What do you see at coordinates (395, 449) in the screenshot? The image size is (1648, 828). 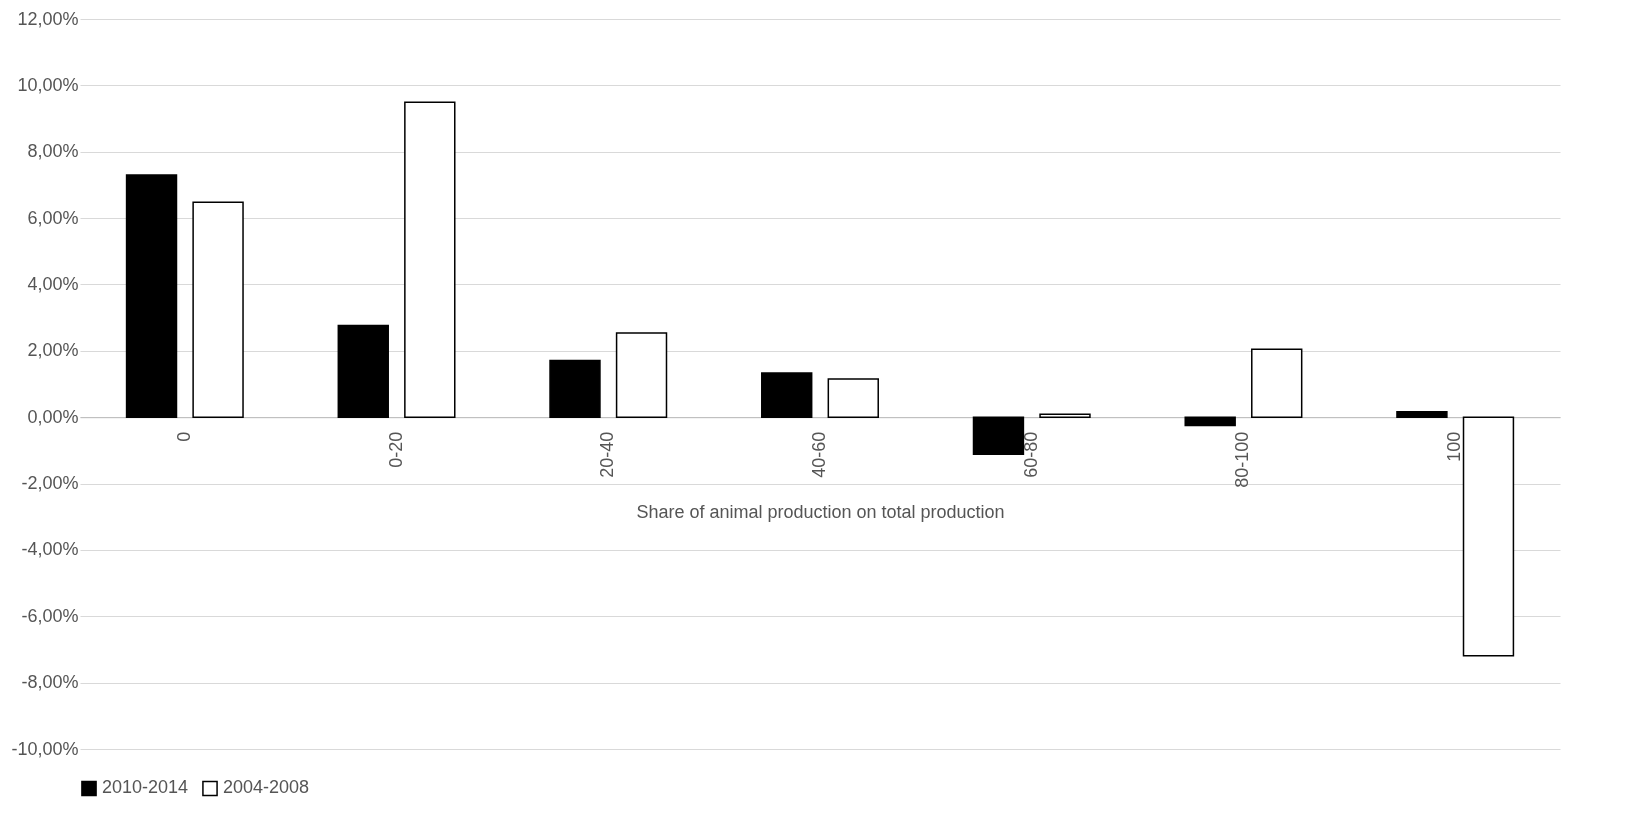 I see `x-tick-label: 0-20` at bounding box center [395, 449].